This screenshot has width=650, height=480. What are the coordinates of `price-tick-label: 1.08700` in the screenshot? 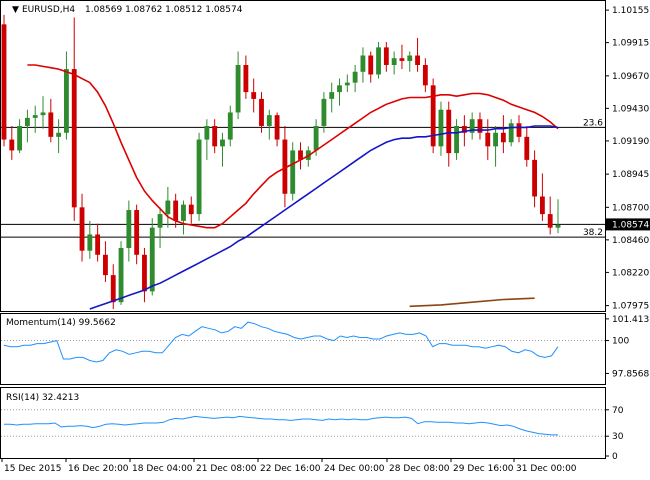 It's located at (630, 208).